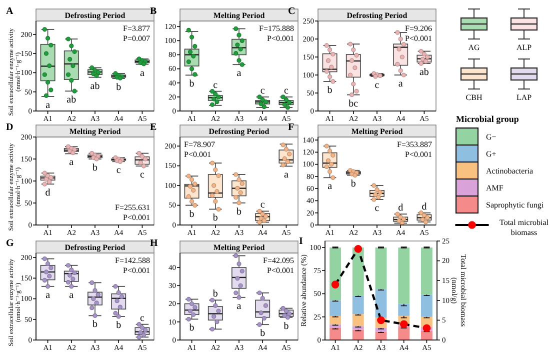  What do you see at coordinates (510, 171) in the screenshot?
I see `legend-label: Actinobacteria` at bounding box center [510, 171].